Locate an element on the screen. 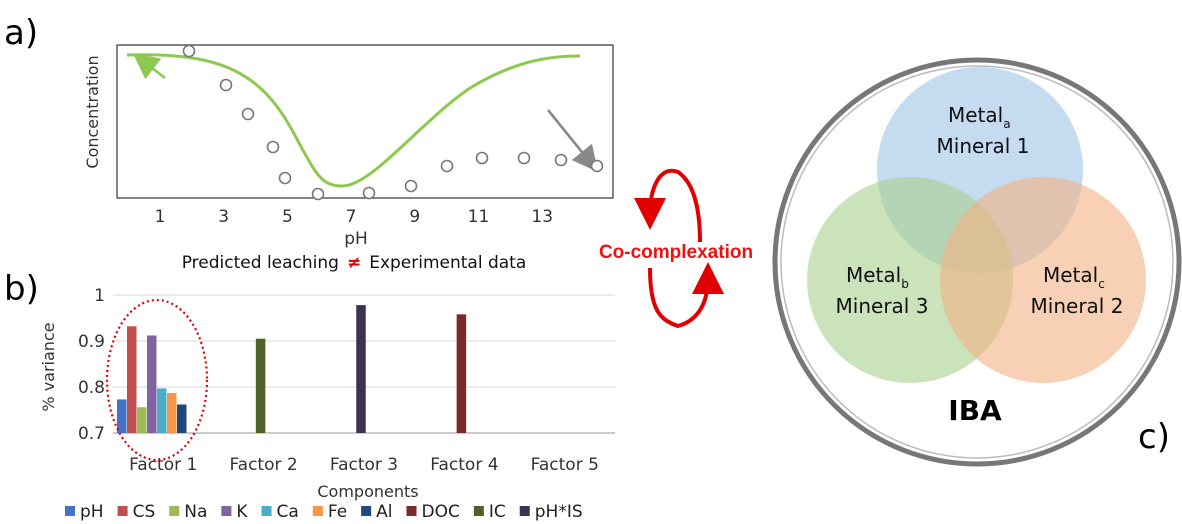 Image resolution: width=1182 pixels, height=524 pixels. panel-a-x-tick: 1 is located at coordinates (160, 217).